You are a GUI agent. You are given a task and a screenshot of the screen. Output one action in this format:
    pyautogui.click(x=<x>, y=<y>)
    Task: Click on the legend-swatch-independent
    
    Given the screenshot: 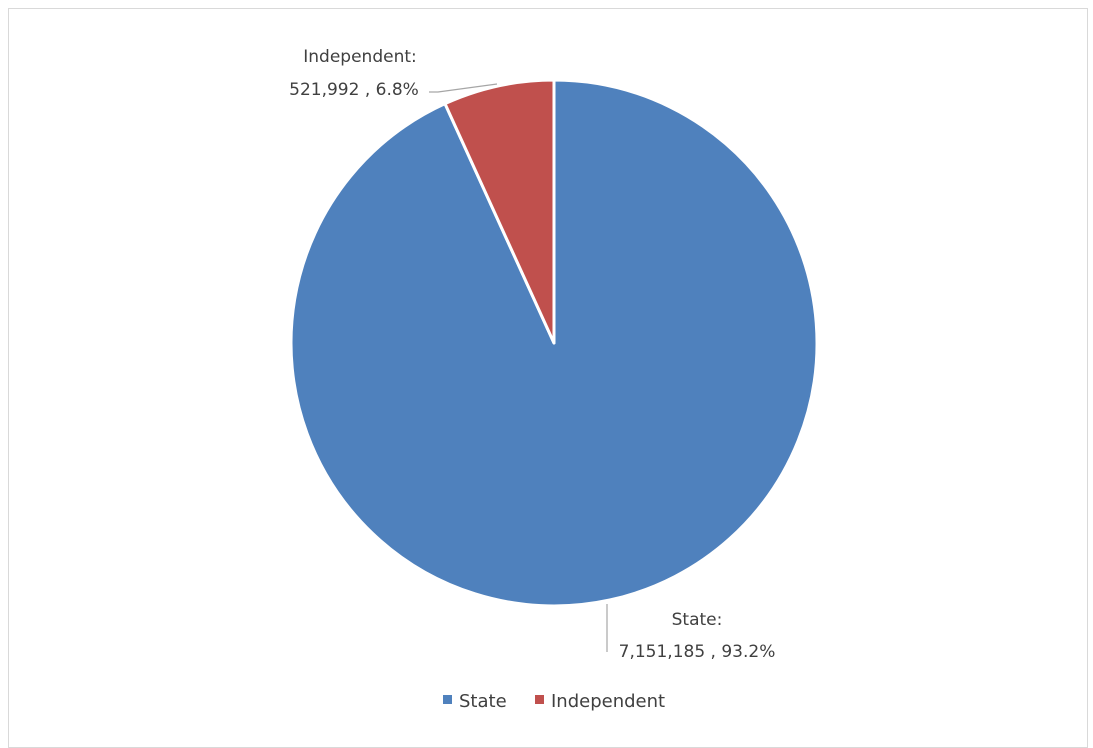 What is the action you would take?
    pyautogui.click(x=539, y=699)
    